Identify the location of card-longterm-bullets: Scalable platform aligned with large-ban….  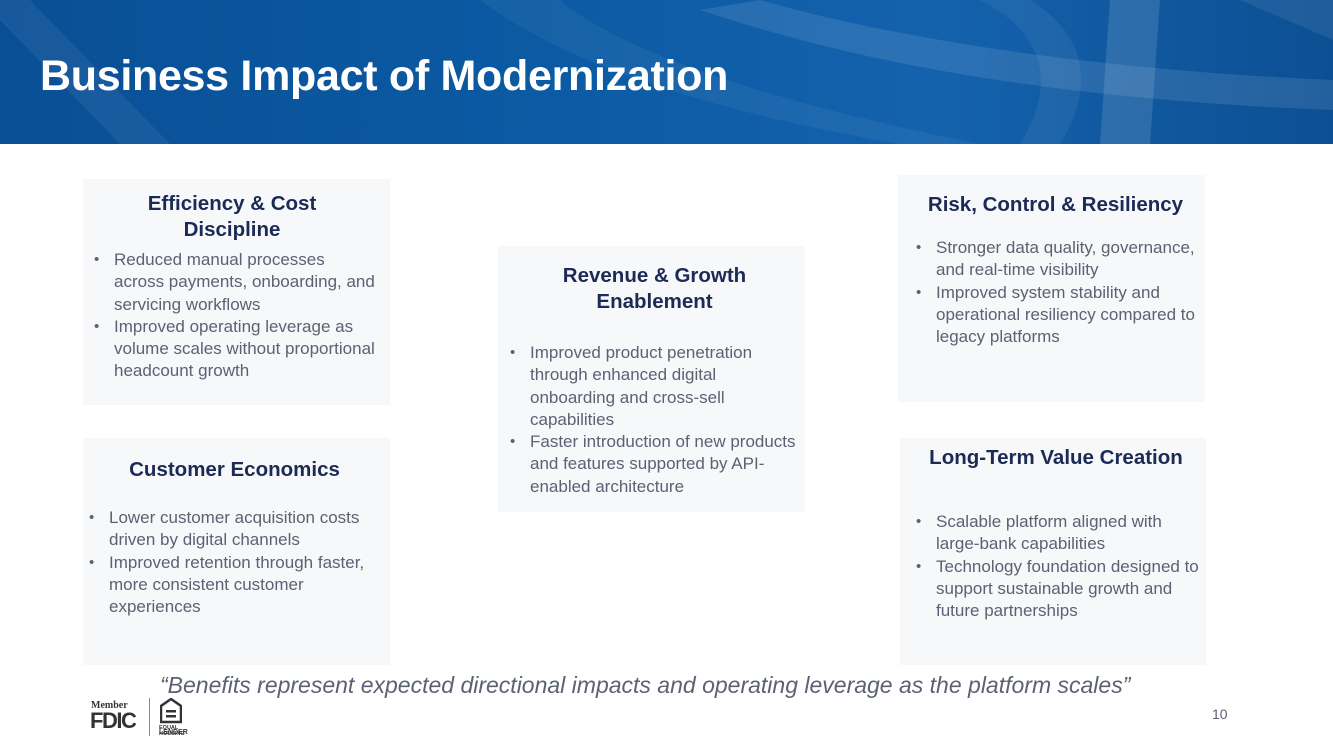
(1056, 566).